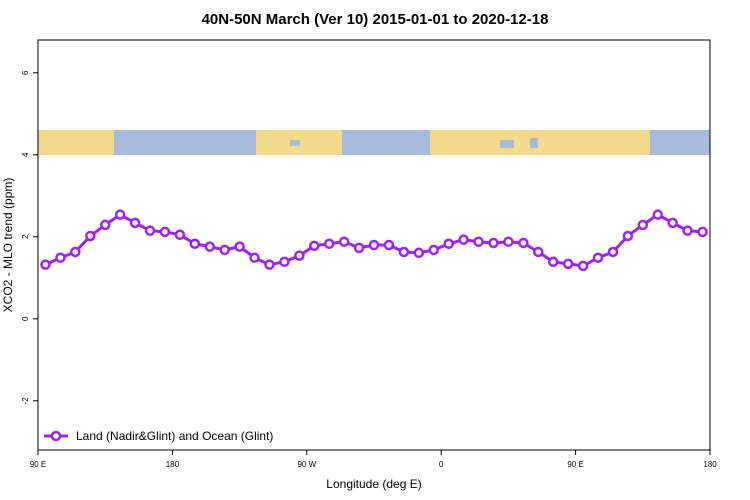  What do you see at coordinates (441, 464) in the screenshot?
I see `x-tick-label: 0` at bounding box center [441, 464].